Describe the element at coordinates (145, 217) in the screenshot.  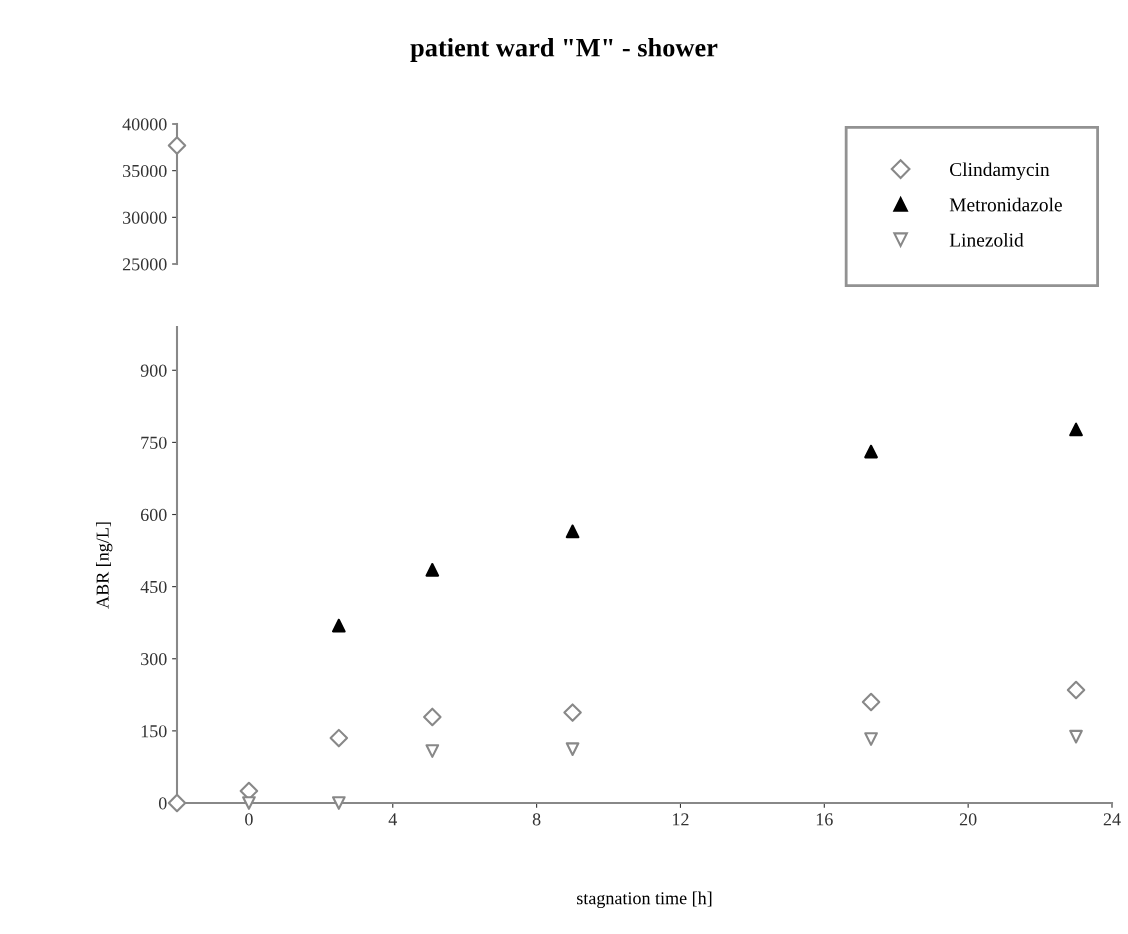
I see `y-tick-label: 30000` at that location.